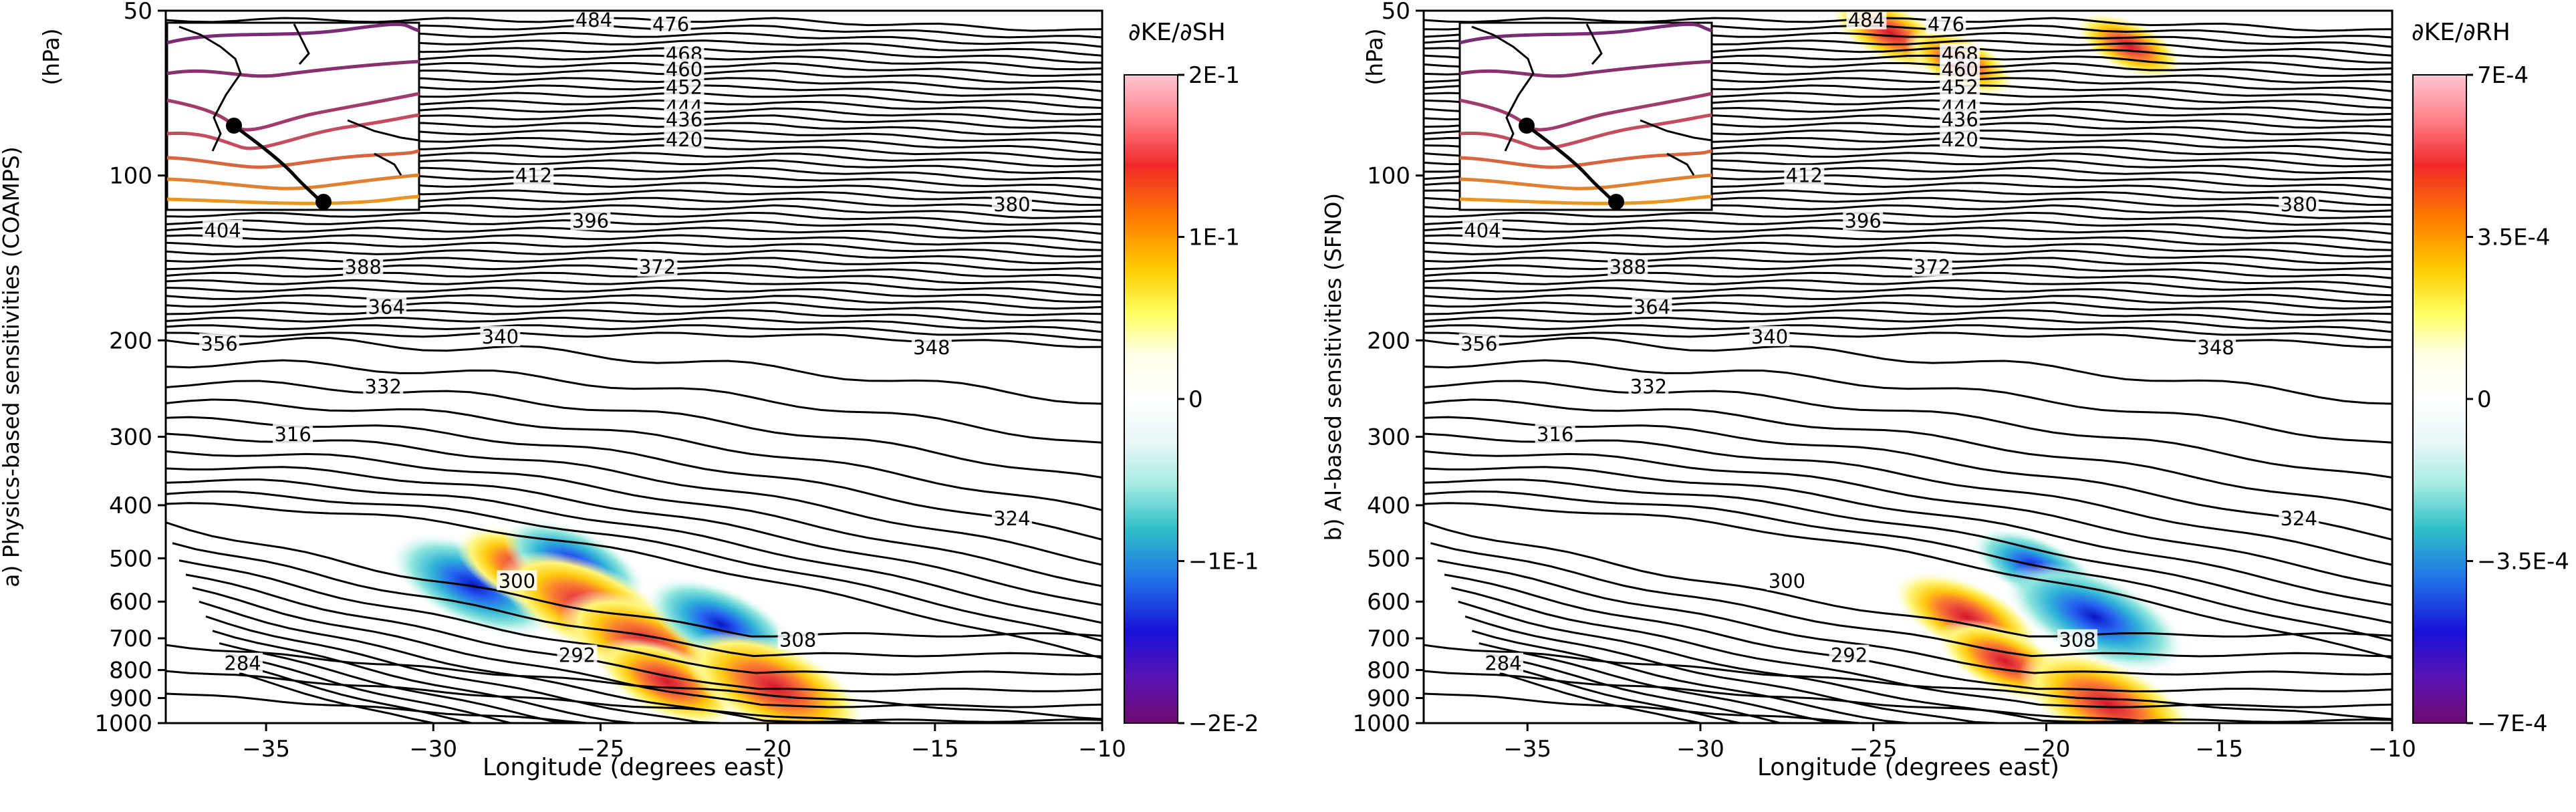 This screenshot has width=2576, height=812. Describe the element at coordinates (1649, 387) in the screenshot. I see `isentrope-label: 332` at that location.